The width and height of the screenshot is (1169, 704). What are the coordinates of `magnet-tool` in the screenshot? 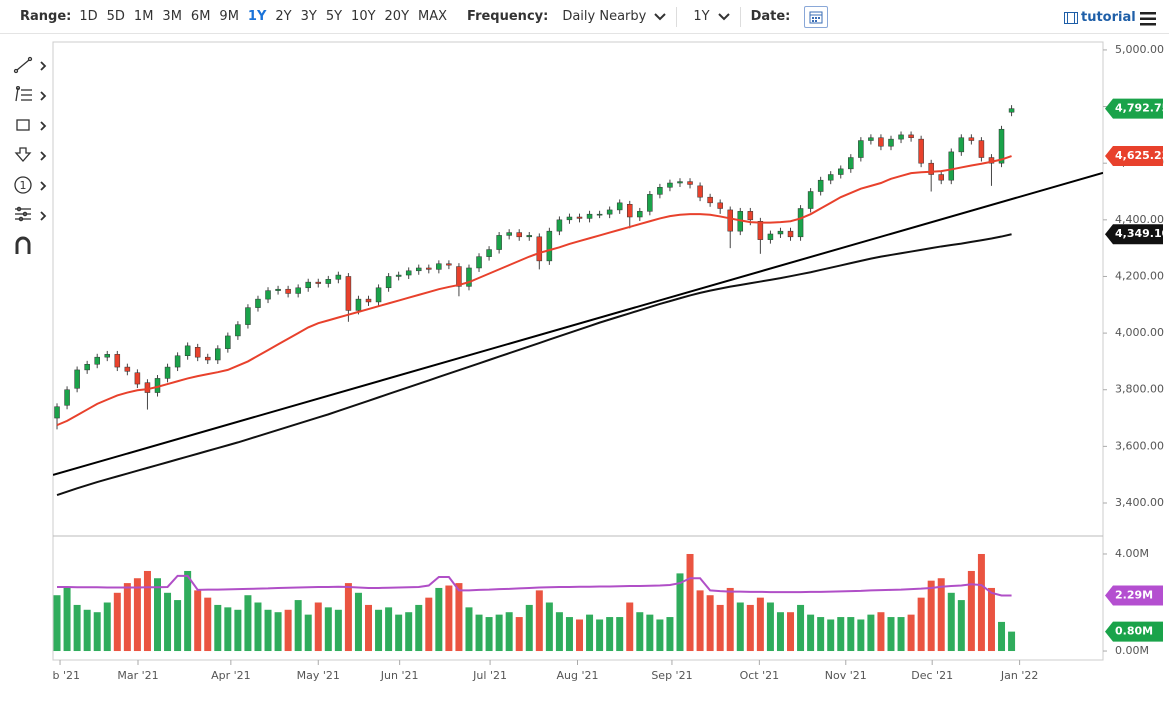 It's located at (23, 245).